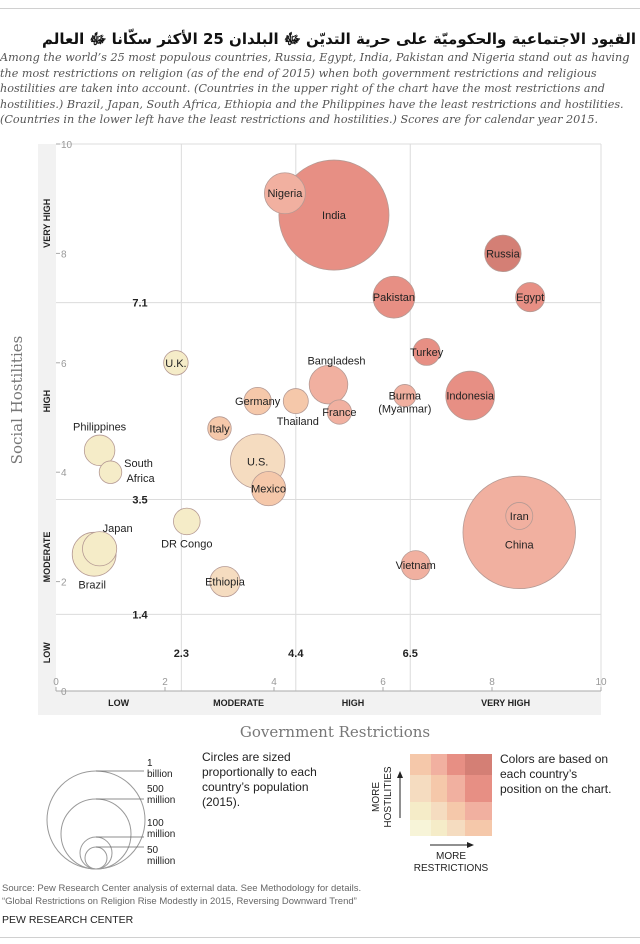  What do you see at coordinates (92, 585) in the screenshot?
I see `label-brazil: Brazil` at bounding box center [92, 585].